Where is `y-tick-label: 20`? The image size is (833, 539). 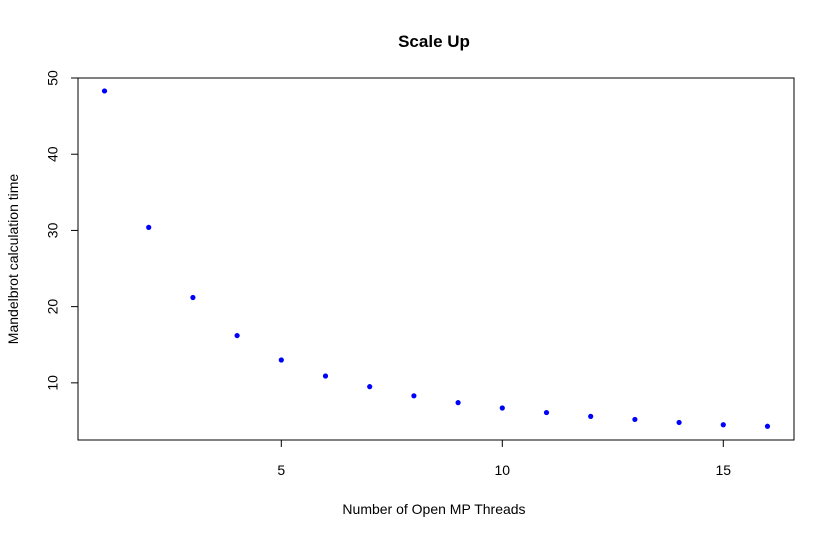 y-tick-label: 20 is located at coordinates (53, 307).